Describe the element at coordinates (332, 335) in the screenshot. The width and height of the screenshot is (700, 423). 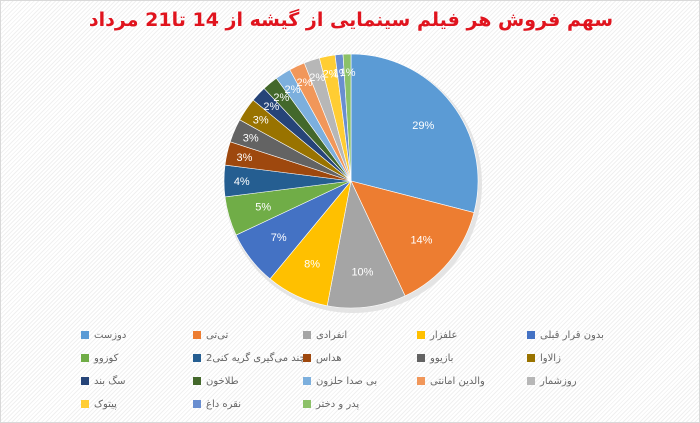
I see `legend-label: انفرادی` at that location.